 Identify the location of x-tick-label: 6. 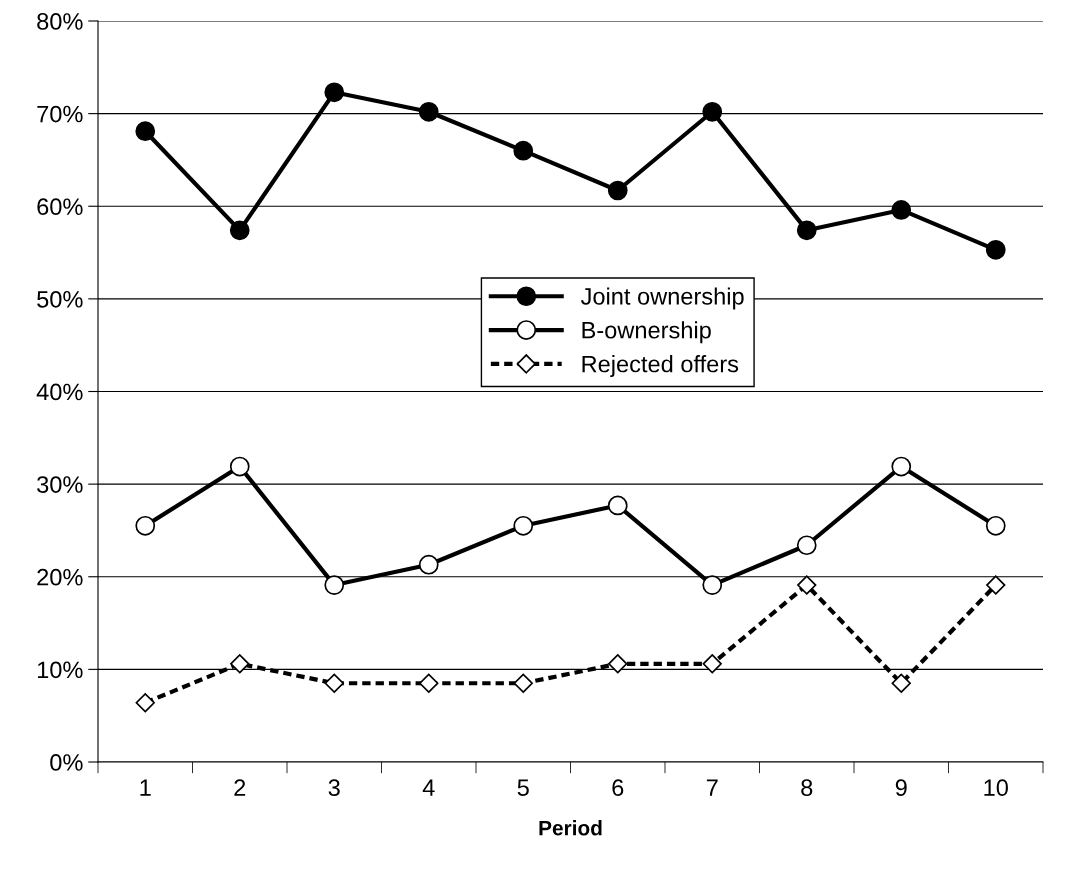
(618, 788).